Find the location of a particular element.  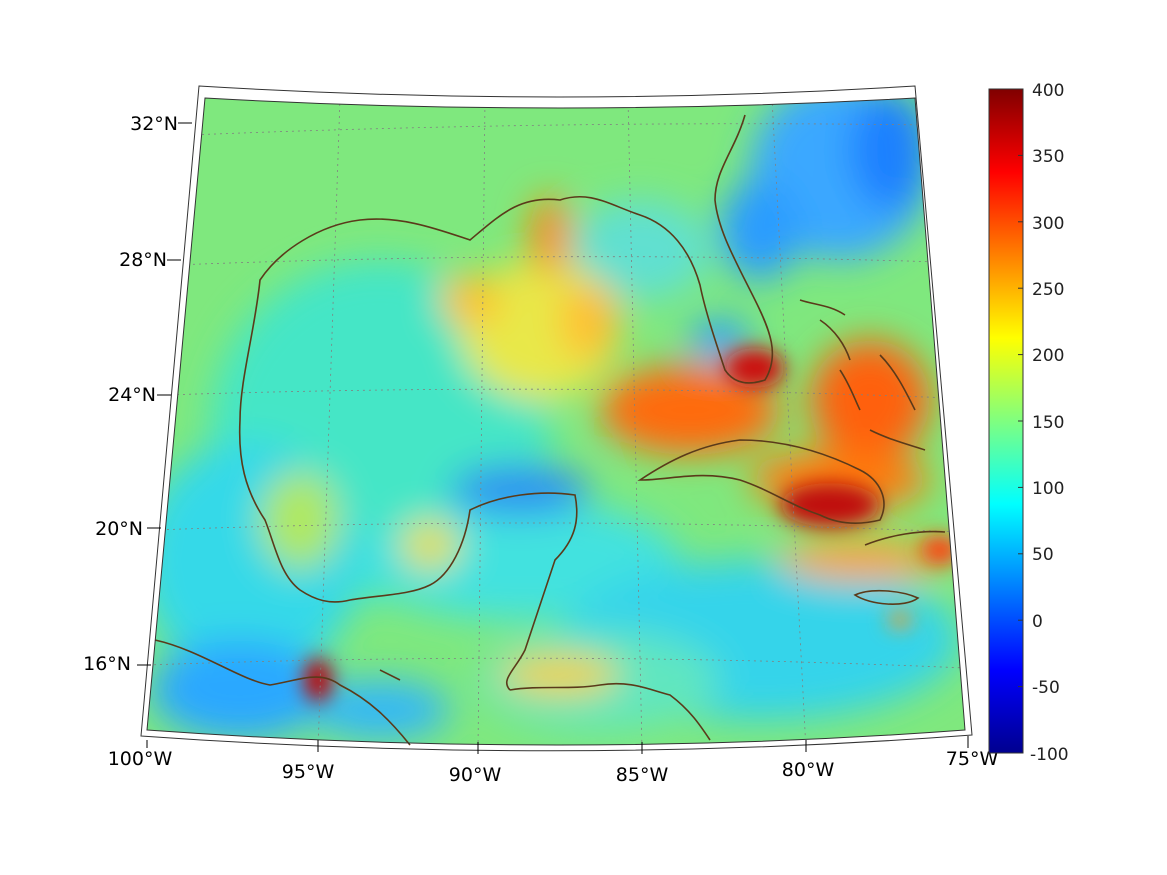

colorbar is located at coordinates (1006, 421).